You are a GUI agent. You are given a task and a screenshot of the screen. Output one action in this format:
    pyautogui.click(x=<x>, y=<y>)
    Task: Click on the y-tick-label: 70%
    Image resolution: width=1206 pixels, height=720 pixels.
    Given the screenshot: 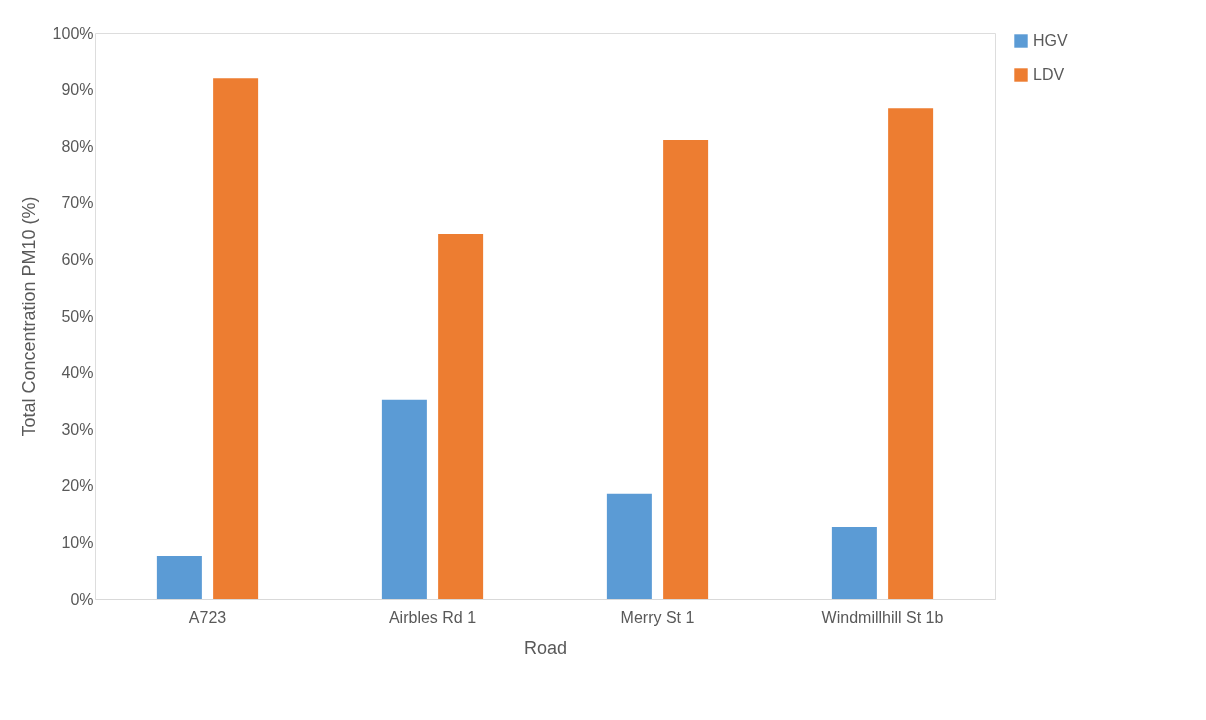 What is the action you would take?
    pyautogui.click(x=77, y=203)
    